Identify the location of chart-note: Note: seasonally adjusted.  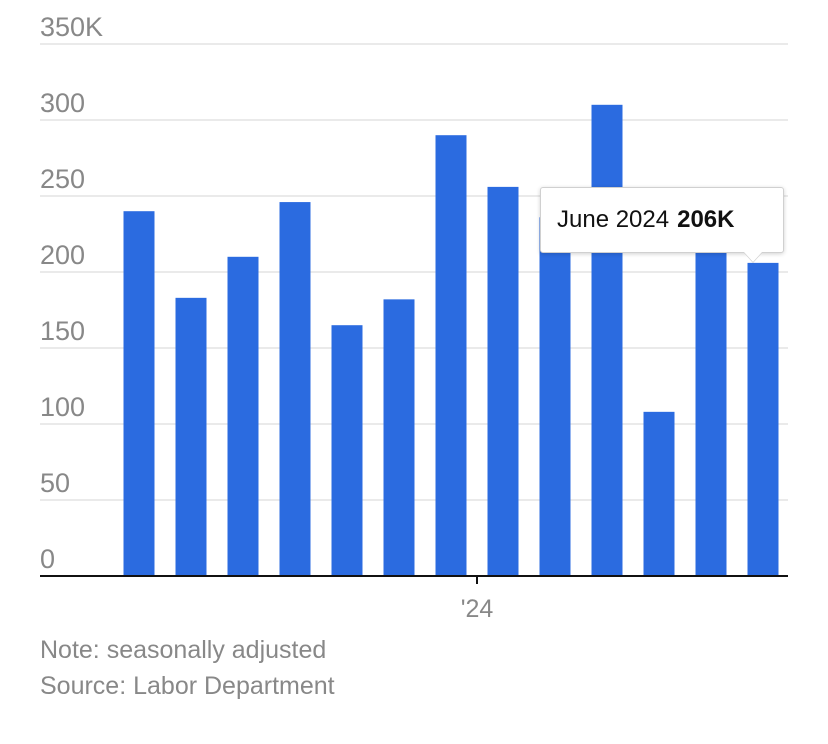
(183, 650).